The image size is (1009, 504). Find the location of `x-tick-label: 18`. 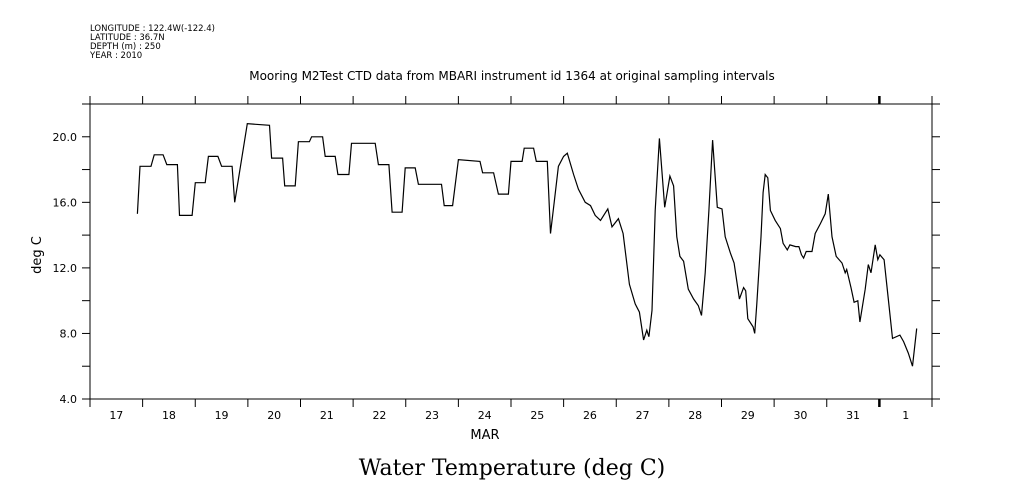

x-tick-label: 18 is located at coordinates (169, 415).